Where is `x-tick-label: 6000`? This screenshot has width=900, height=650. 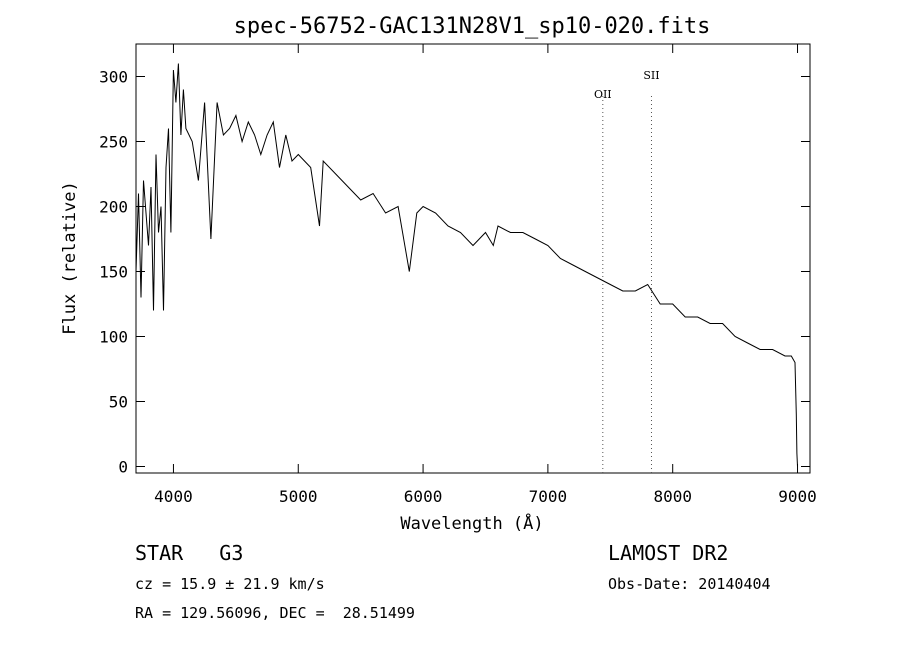 x-tick-label: 6000 is located at coordinates (423, 496).